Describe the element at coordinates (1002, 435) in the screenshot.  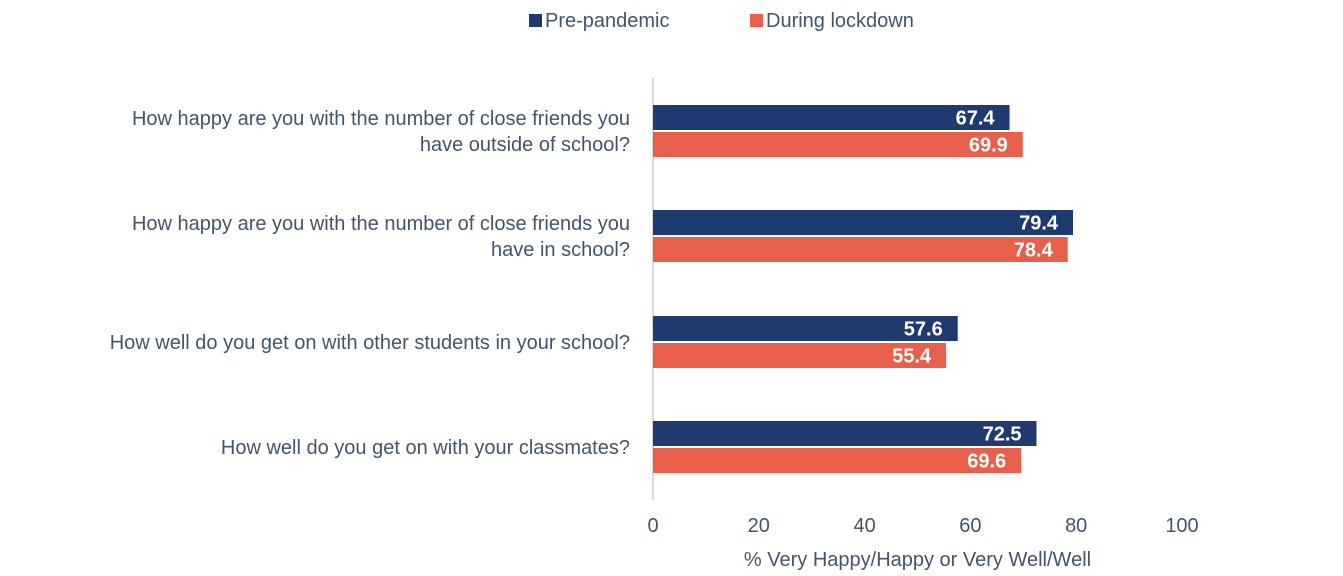
I see `data-label: 72.5` at that location.